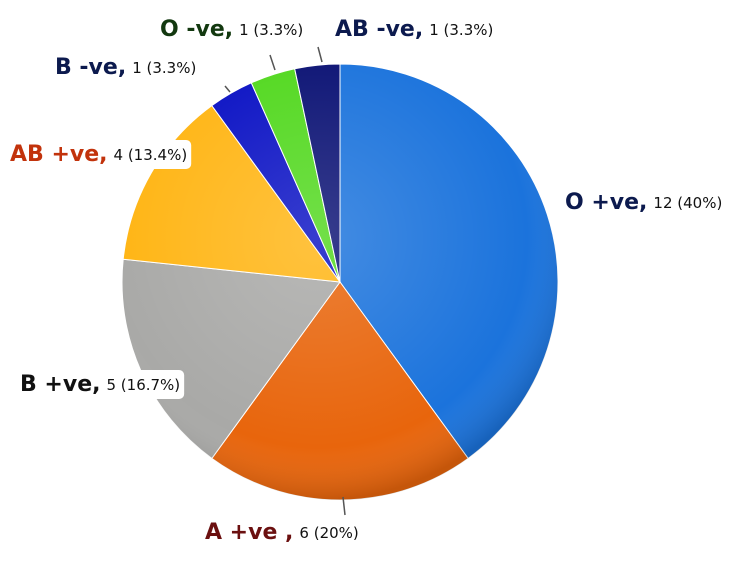  What do you see at coordinates (59, 154) in the screenshot?
I see `category-name: AB +ve,` at bounding box center [59, 154].